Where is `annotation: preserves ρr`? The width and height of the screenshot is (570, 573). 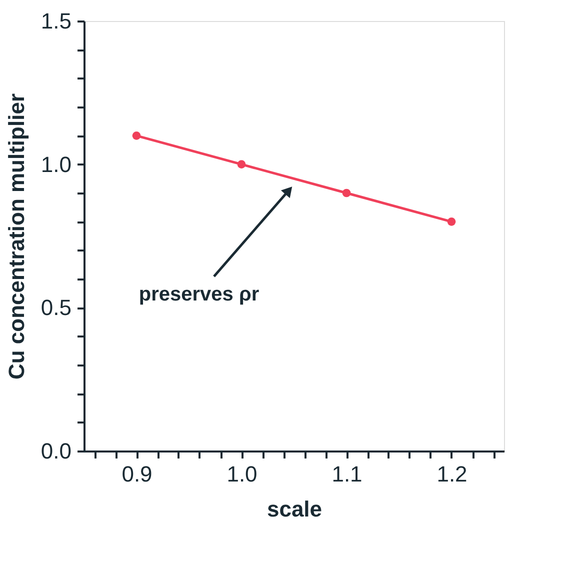
annotation: preserves ρr is located at coordinates (199, 294).